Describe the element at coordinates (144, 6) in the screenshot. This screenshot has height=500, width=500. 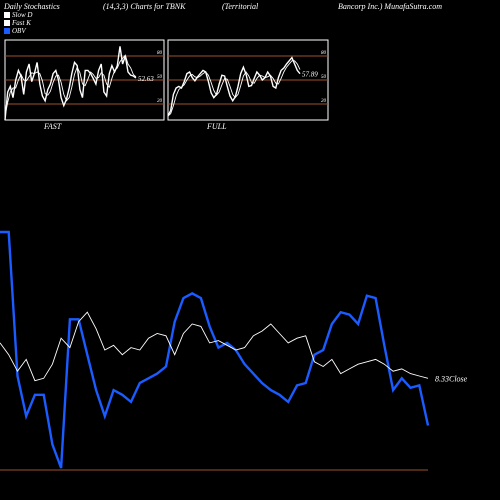
I see `chart-title-params: (14,3,3) Charts for TBNK` at that location.